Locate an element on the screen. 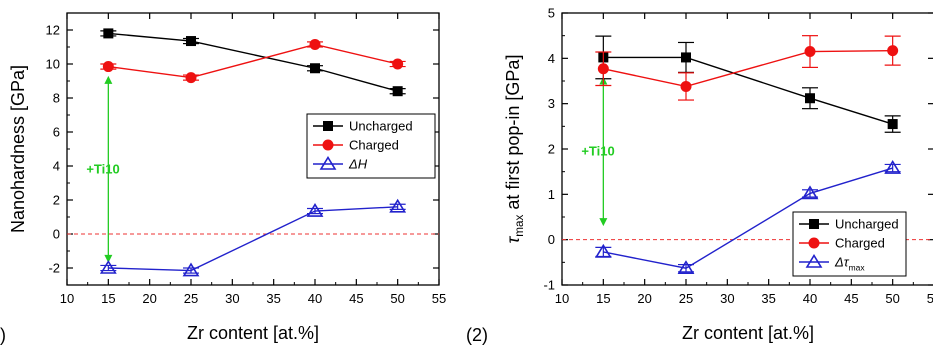  panel-label: (2) is located at coordinates (477, 335).